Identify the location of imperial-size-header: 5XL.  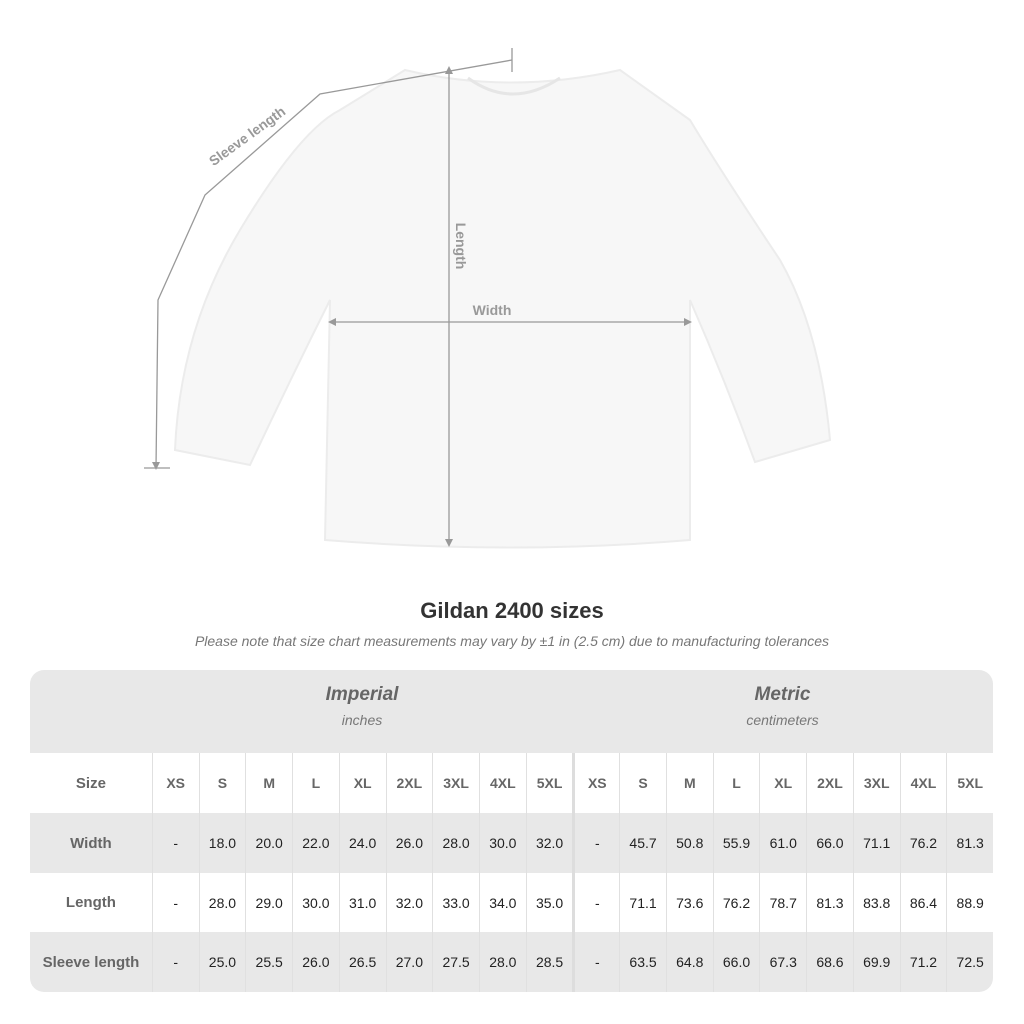
(549, 783).